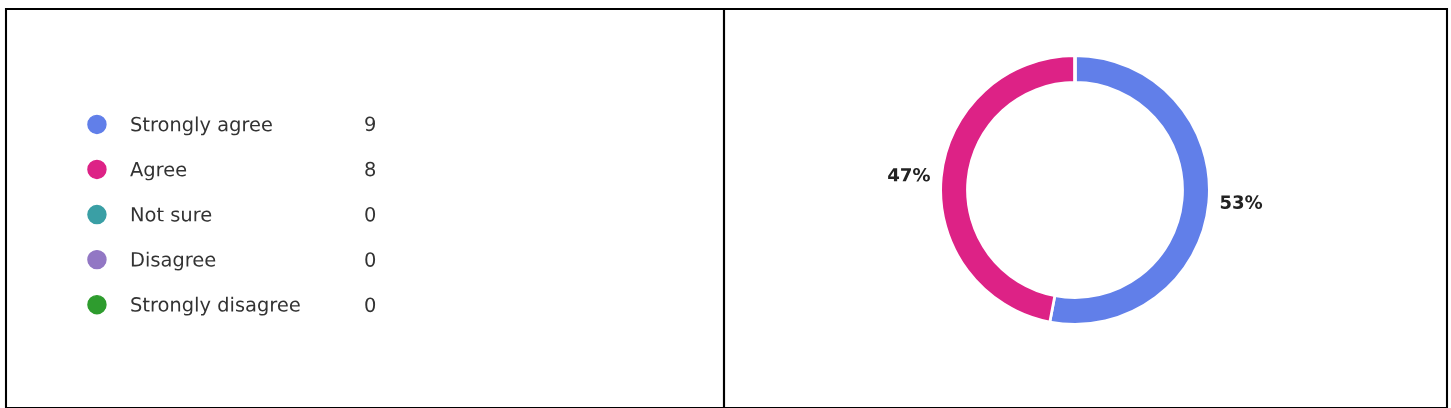 This screenshot has width=1451, height=408. I want to click on legend-label: Strongly agree, so click(201, 126).